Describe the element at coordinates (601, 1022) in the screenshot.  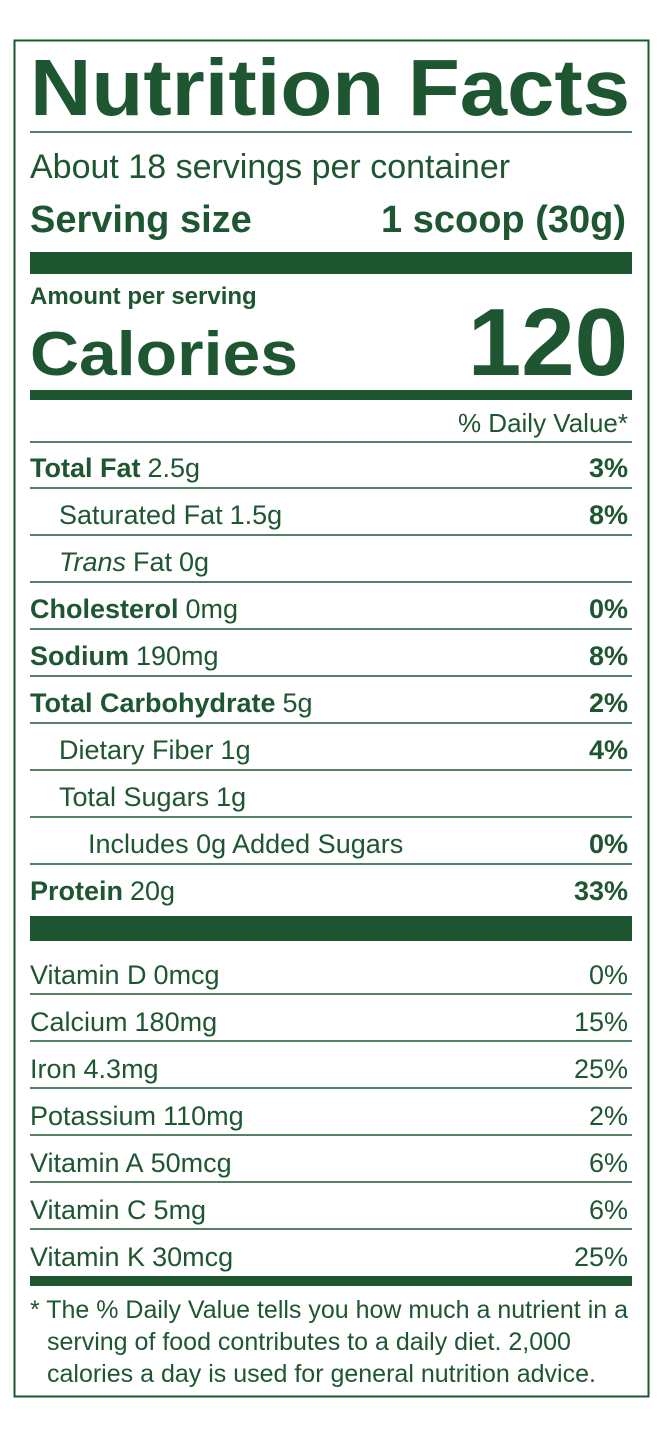
I see `daily-value: 15%` at that location.